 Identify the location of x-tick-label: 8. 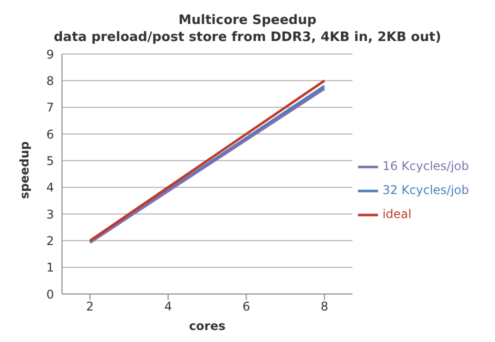
(324, 307).